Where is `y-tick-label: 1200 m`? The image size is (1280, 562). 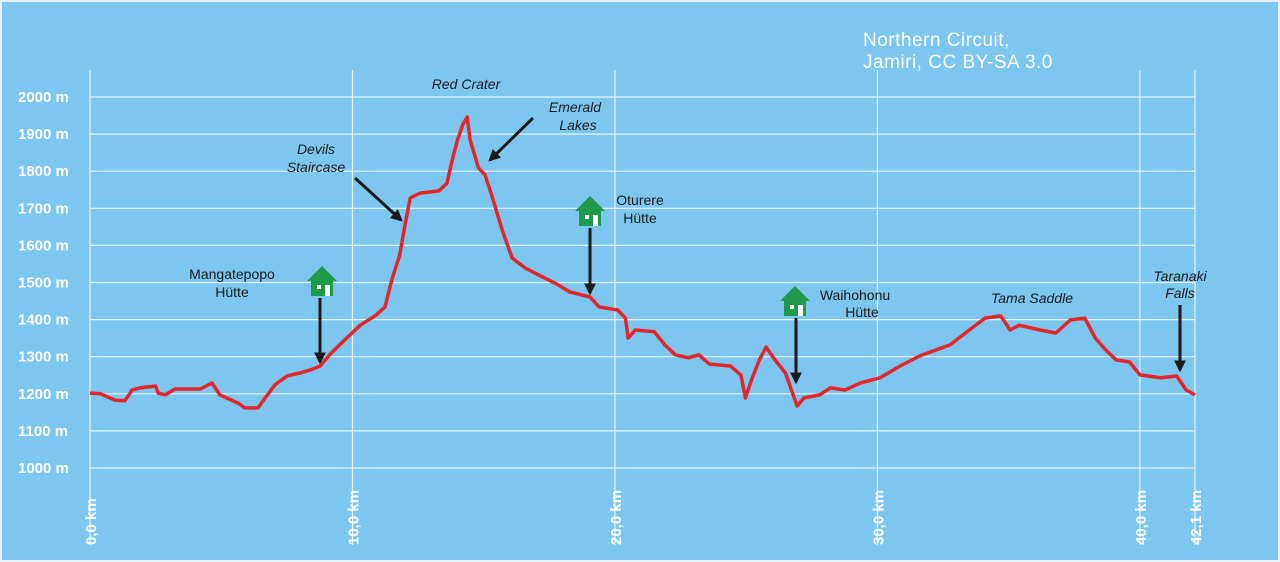
y-tick-label: 1200 m is located at coordinates (43, 394).